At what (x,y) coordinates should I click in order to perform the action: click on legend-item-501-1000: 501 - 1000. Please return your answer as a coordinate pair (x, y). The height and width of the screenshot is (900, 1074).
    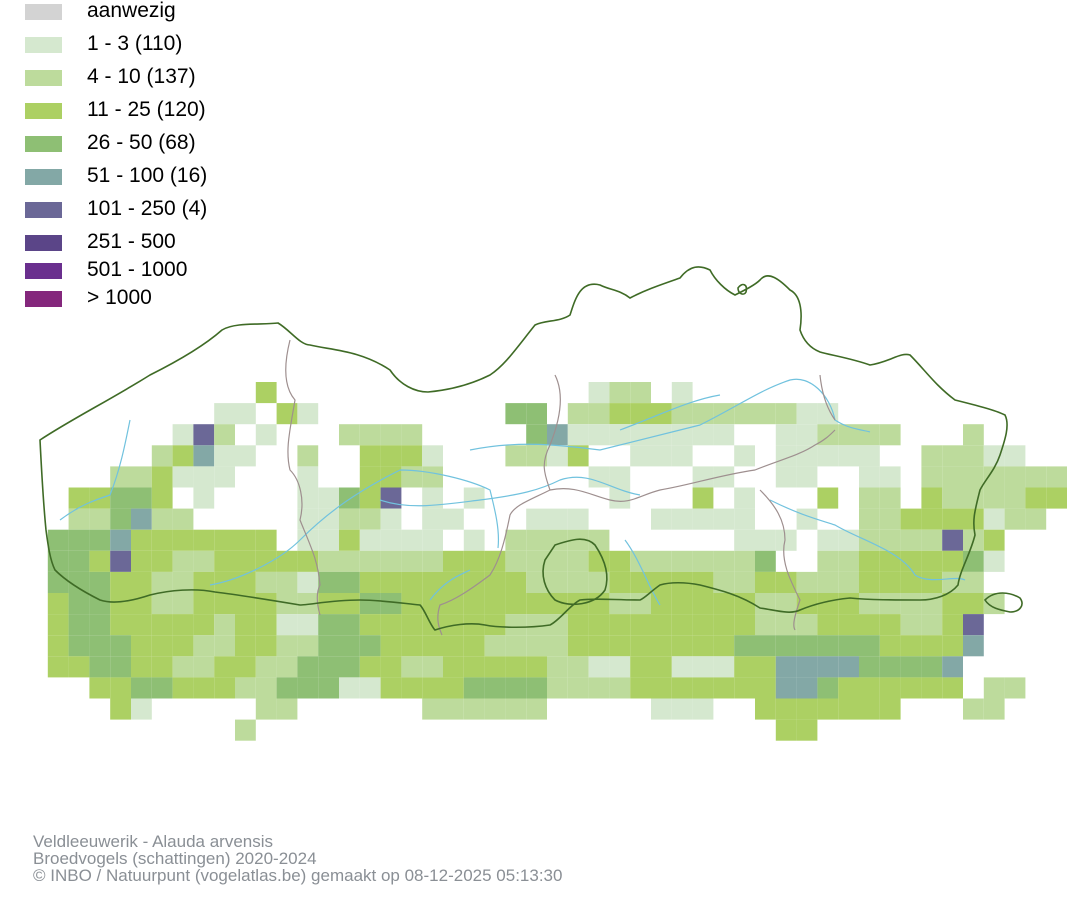
    Looking at the image, I should click on (175, 270).